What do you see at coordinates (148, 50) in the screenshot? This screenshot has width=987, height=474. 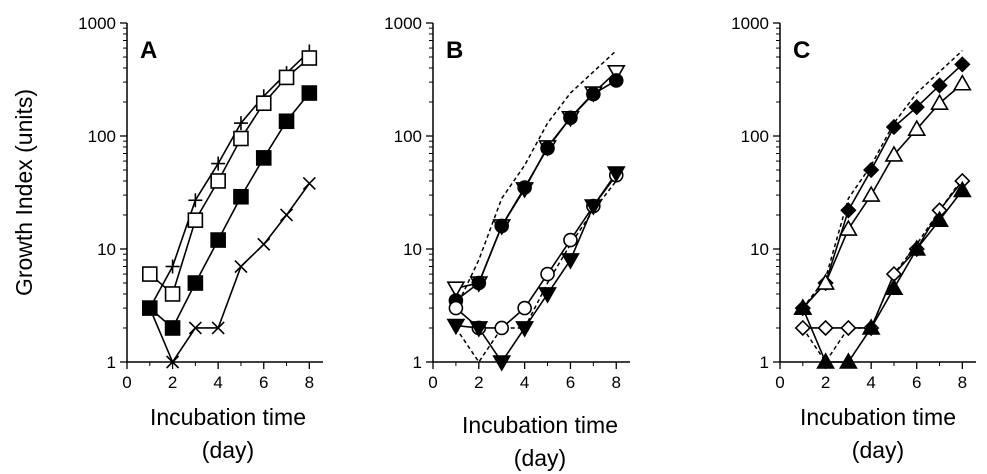 I see `panel-label: A` at bounding box center [148, 50].